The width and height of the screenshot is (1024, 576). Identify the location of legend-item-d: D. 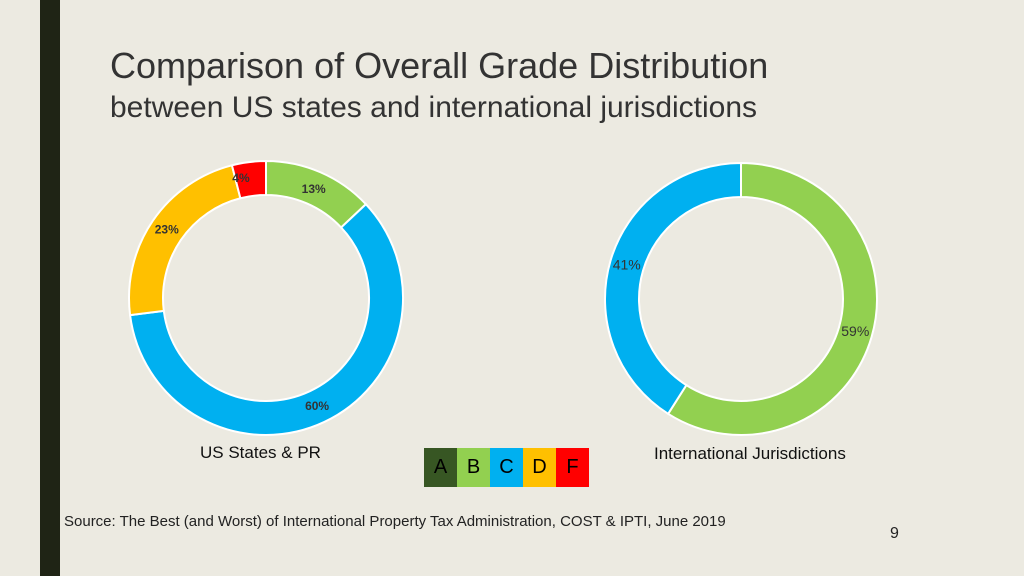
(539, 467).